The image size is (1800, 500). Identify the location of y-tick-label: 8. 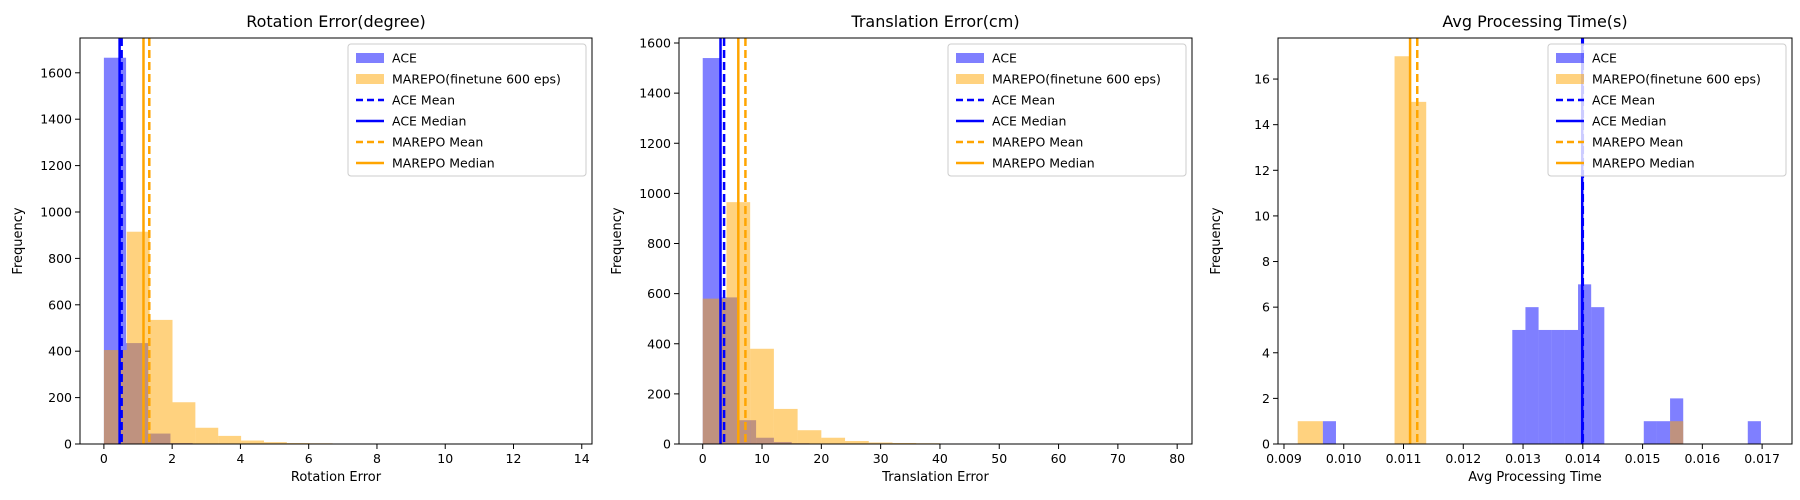
(1266, 261).